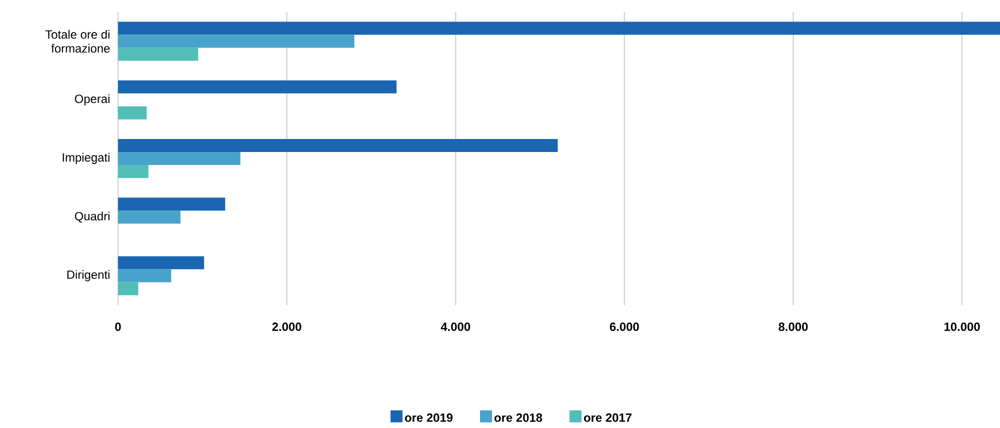 This screenshot has width=1000, height=428. I want to click on y-tick-label: Dirigenti, so click(88, 276).